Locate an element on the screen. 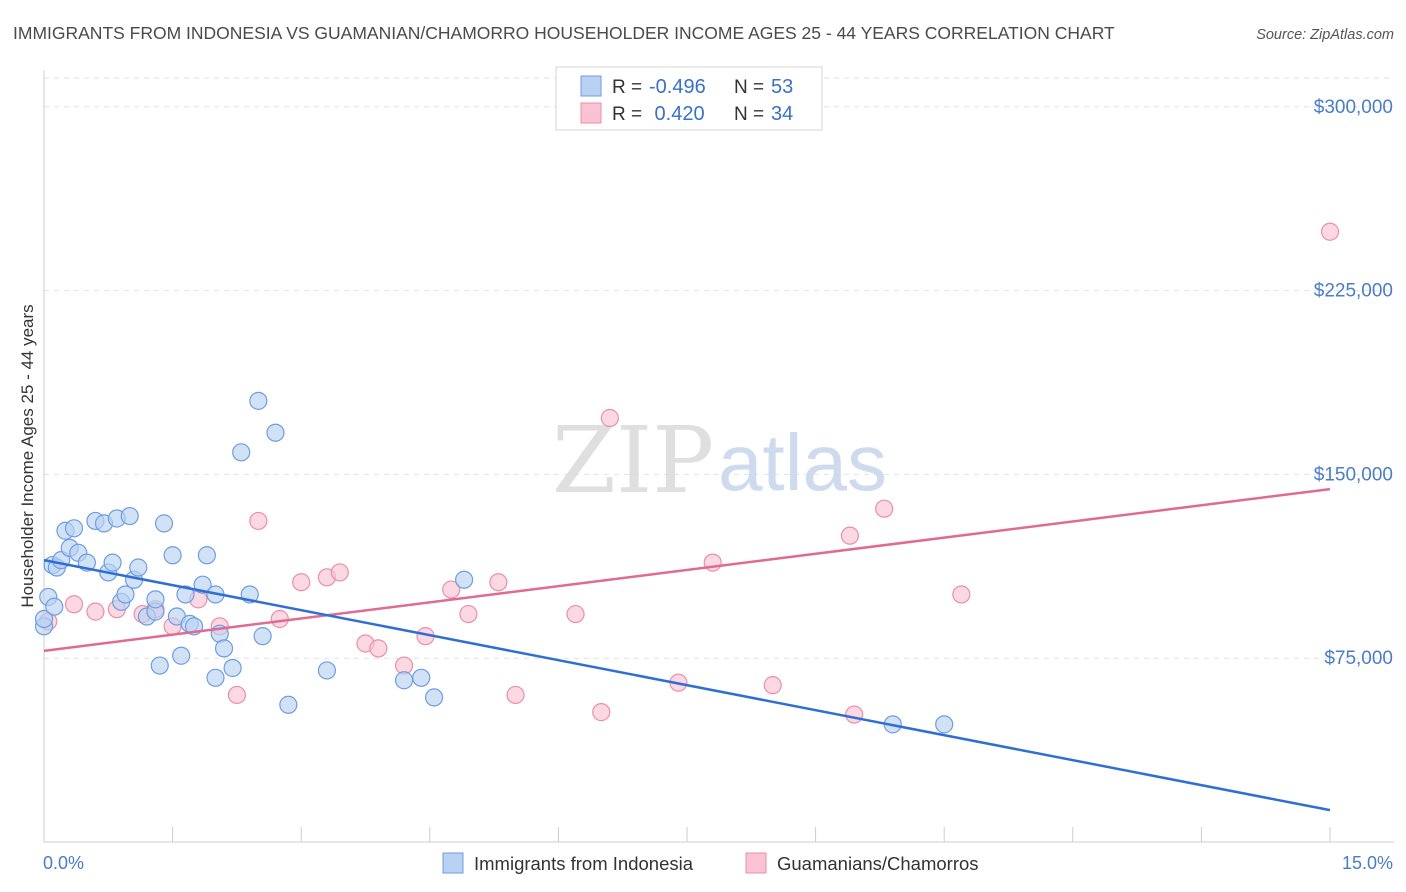 The height and width of the screenshot is (892, 1406). legend-n-value-indonesia: 53 is located at coordinates (782, 87).